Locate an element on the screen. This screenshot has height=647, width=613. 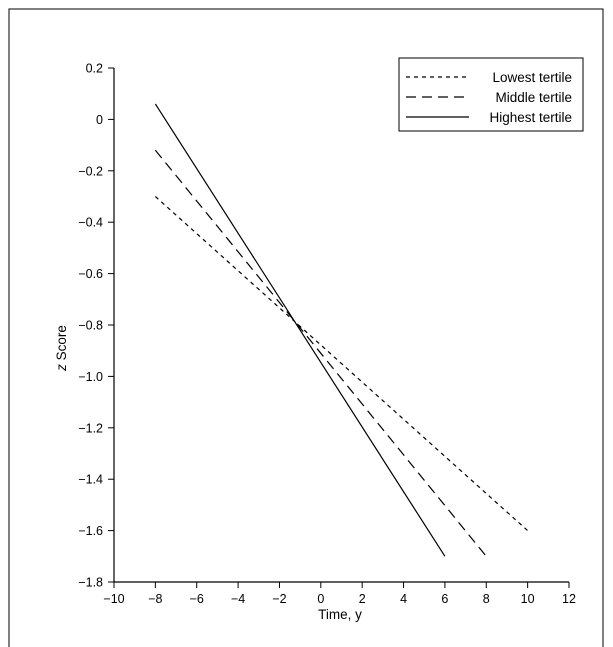
y-tick-label: −1.2 is located at coordinates (90, 428).